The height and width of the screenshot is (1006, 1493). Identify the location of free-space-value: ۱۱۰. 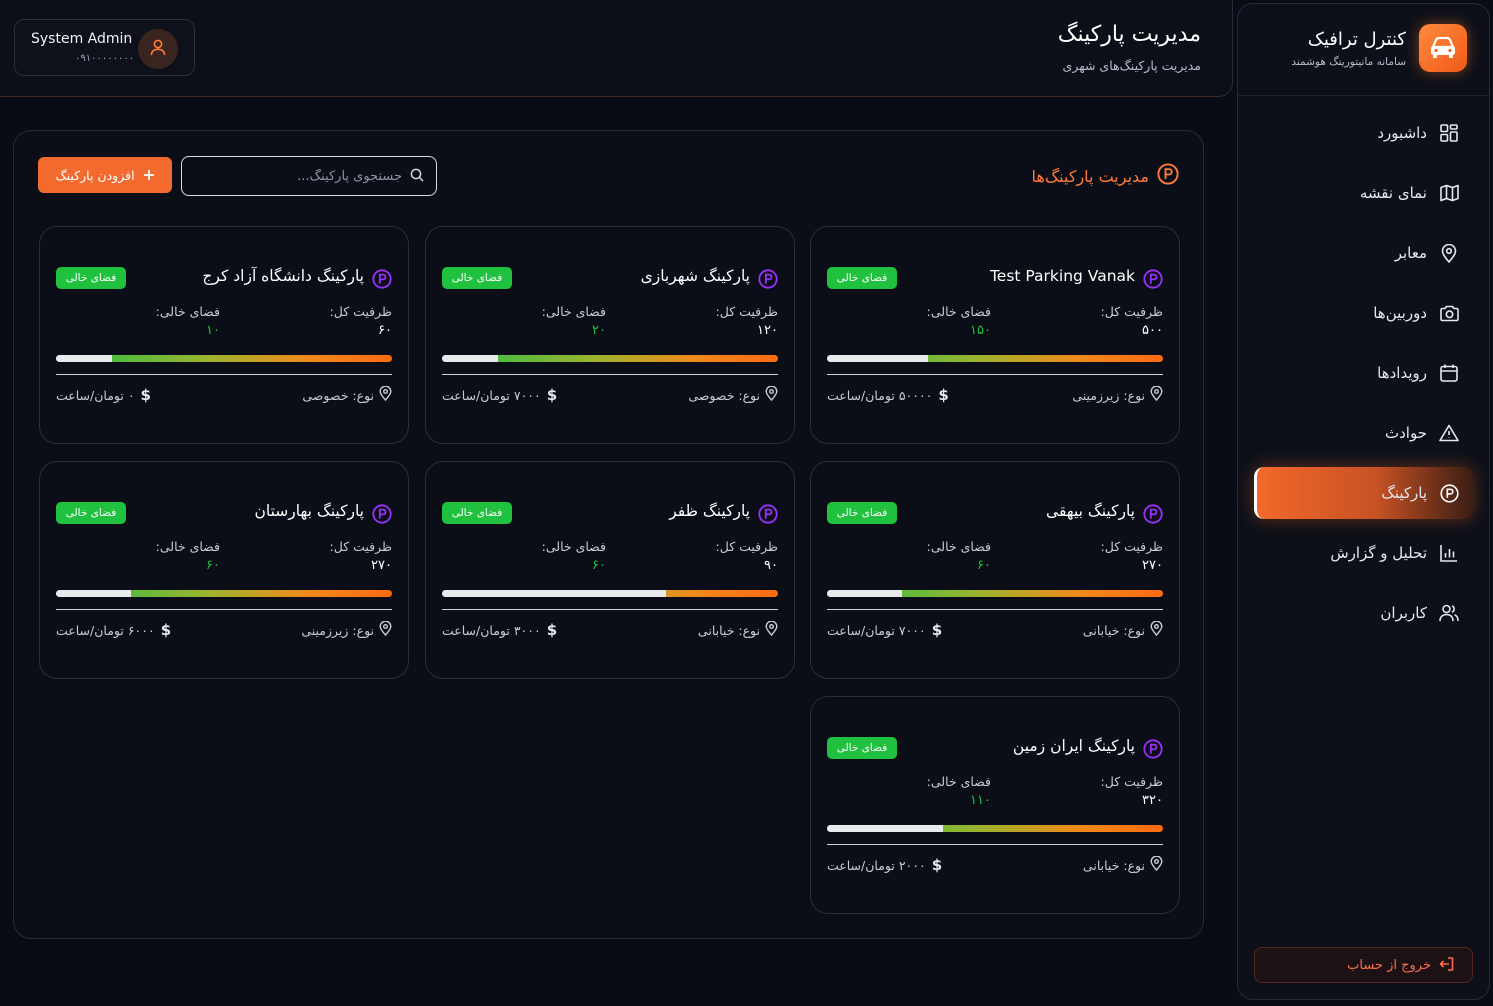
(980, 800).